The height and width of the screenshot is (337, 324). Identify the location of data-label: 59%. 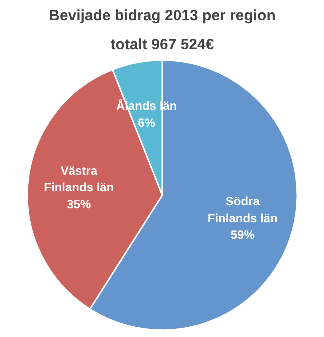
(243, 235).